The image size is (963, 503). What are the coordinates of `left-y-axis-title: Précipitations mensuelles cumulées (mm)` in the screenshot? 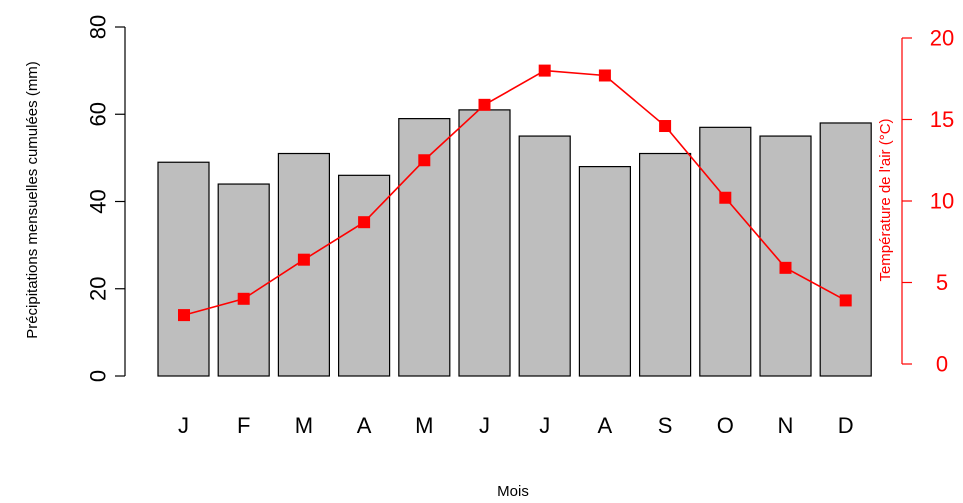 It's located at (32, 200).